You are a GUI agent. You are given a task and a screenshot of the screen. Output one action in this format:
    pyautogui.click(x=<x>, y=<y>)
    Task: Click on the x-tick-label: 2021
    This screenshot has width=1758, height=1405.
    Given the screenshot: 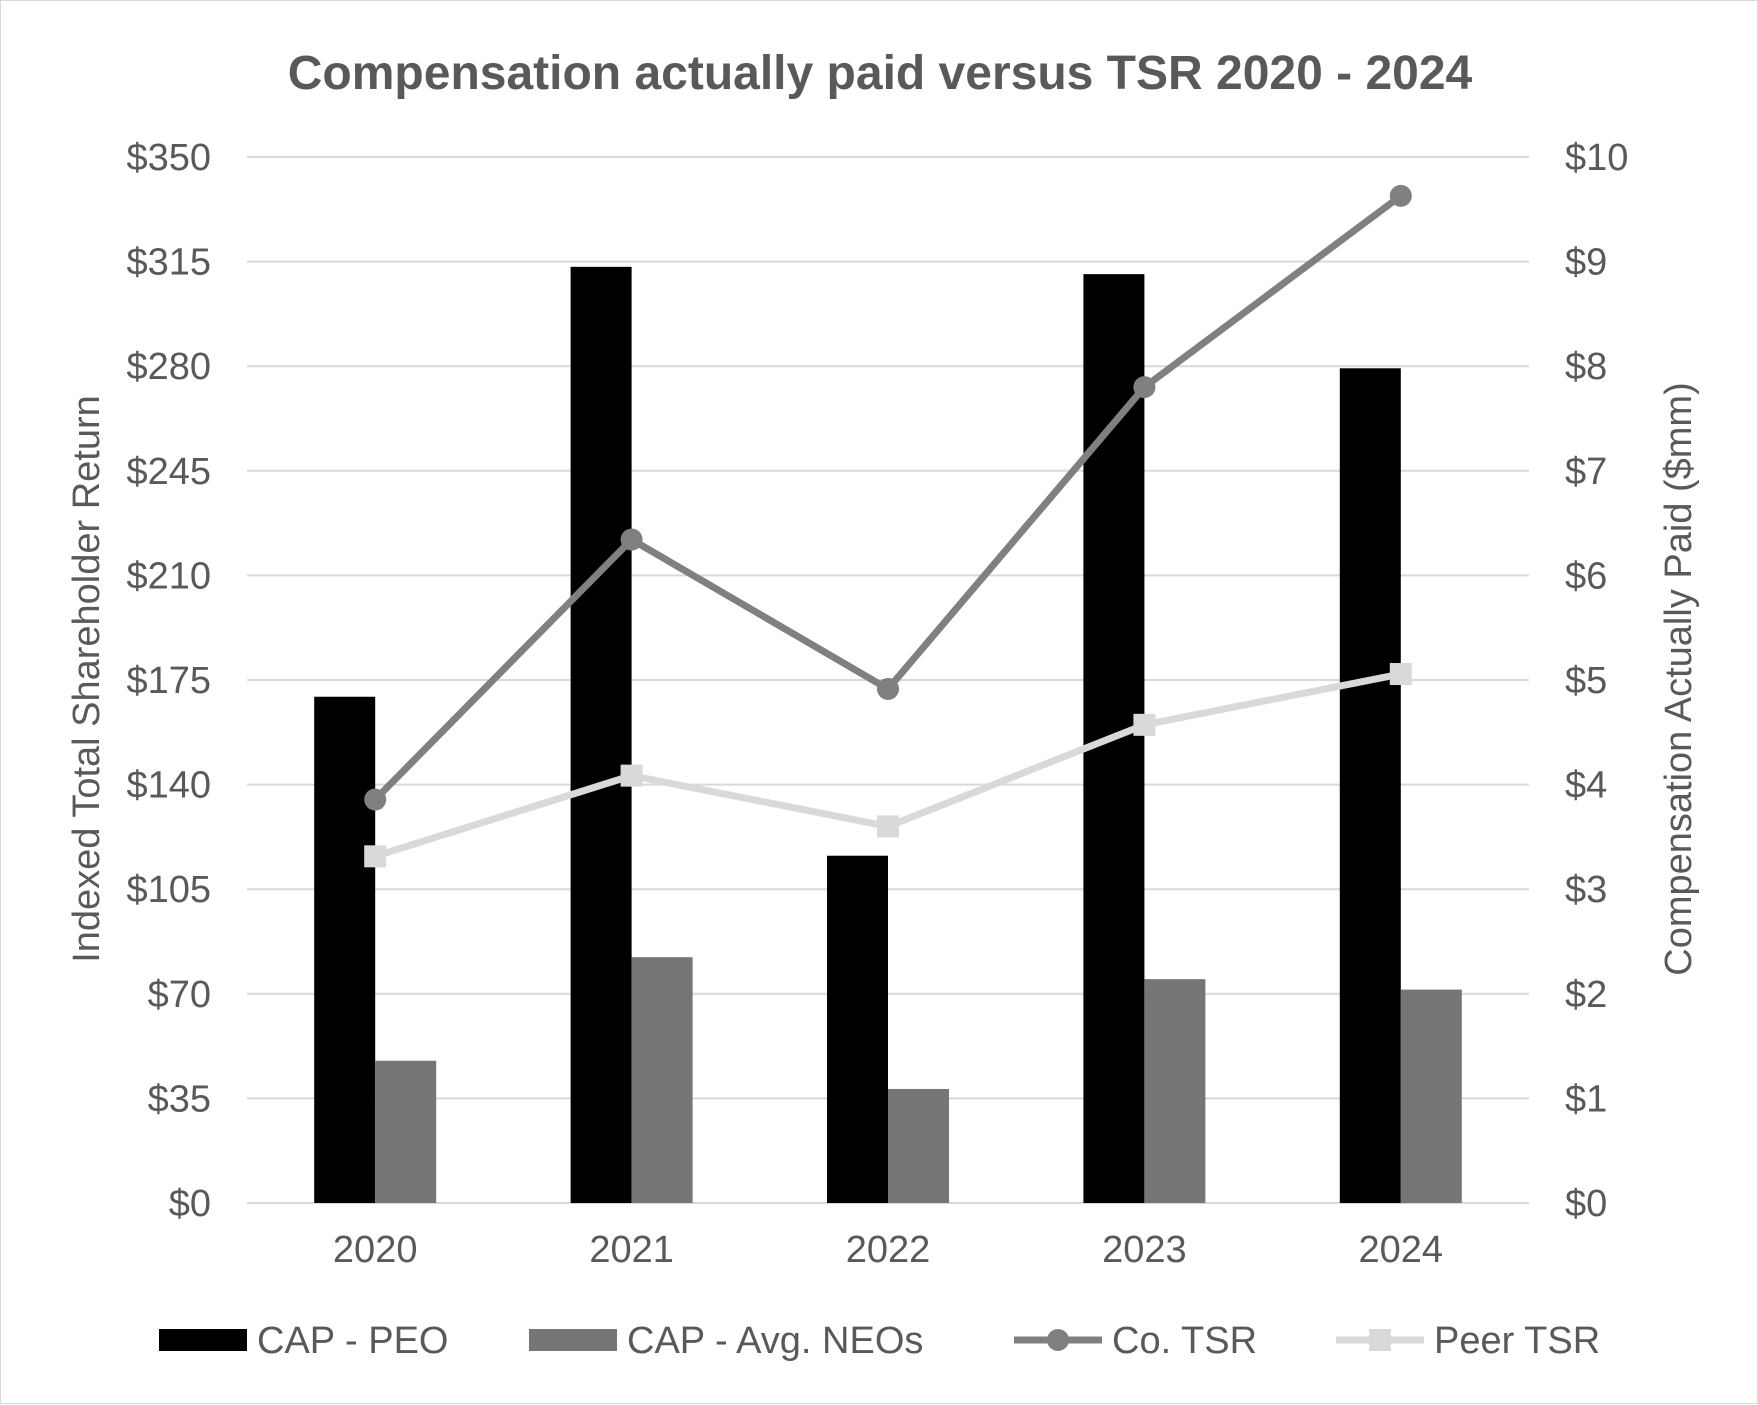 What is the action you would take?
    pyautogui.click(x=631, y=1250)
    